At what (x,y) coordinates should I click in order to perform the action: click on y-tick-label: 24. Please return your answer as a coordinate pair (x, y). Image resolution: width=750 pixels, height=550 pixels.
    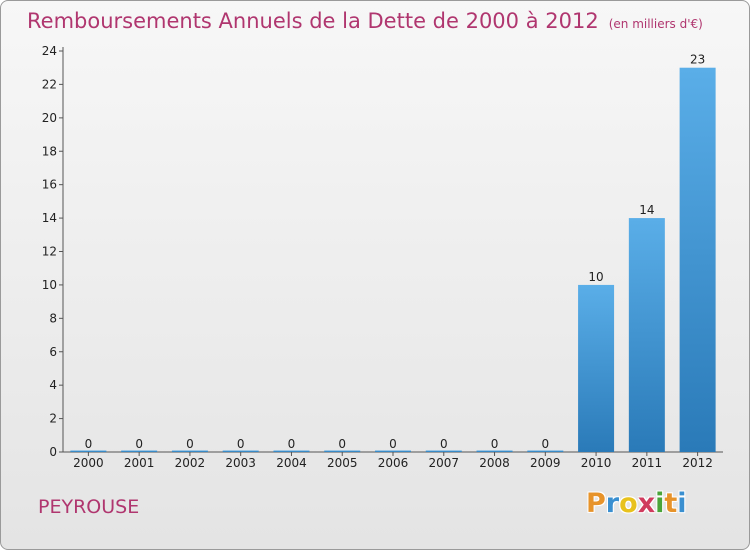
    Looking at the image, I should click on (49, 51).